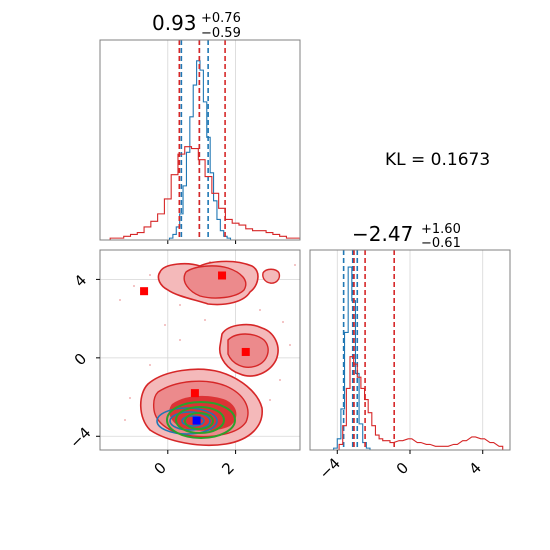 The width and height of the screenshot is (550, 550). Describe the element at coordinates (410, 350) in the screenshot. I see `param2-marginal-grid` at that location.